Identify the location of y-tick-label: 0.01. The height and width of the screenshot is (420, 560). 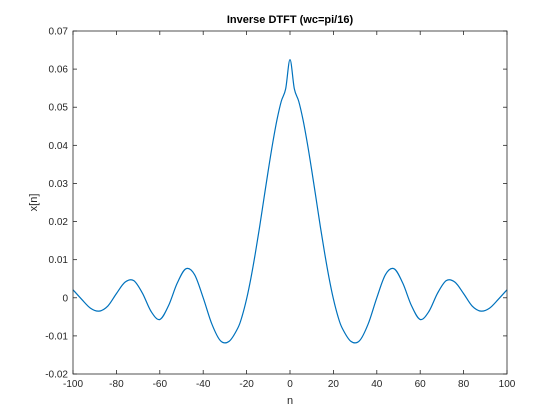
(59, 260).